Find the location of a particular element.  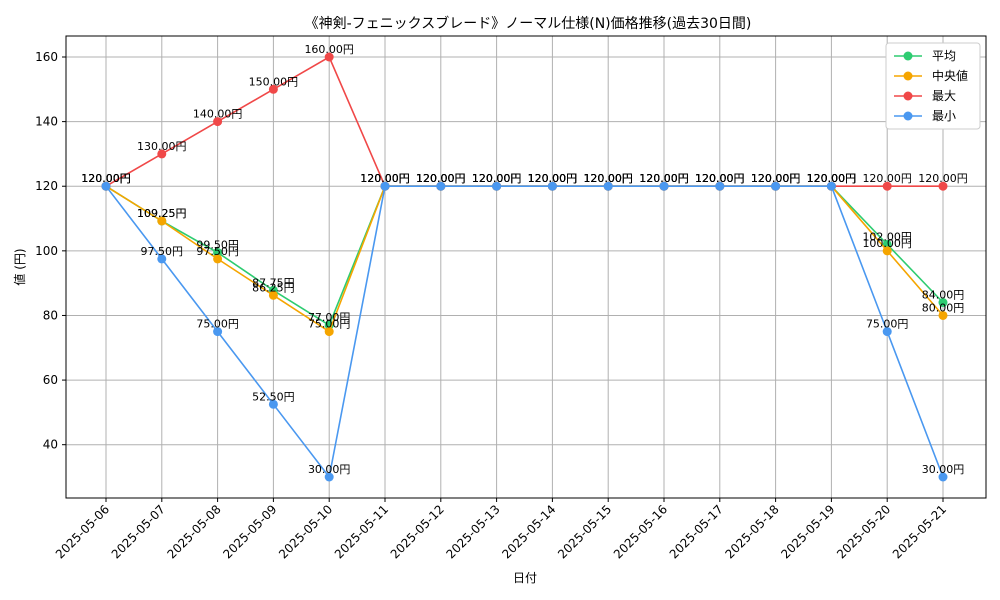

data-label: 80.00円 is located at coordinates (943, 307).